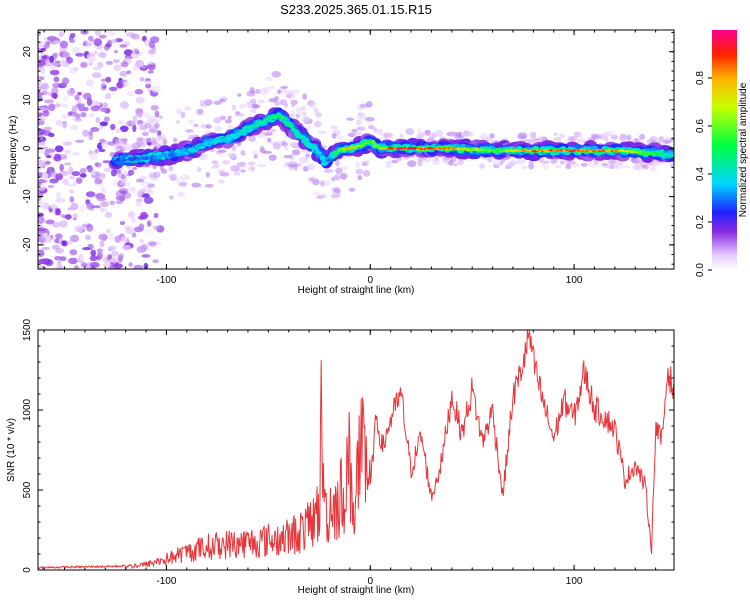  Describe the element at coordinates (11, 450) in the screenshot. I see `snr-y-label: SNR (10 * v/v)` at that location.